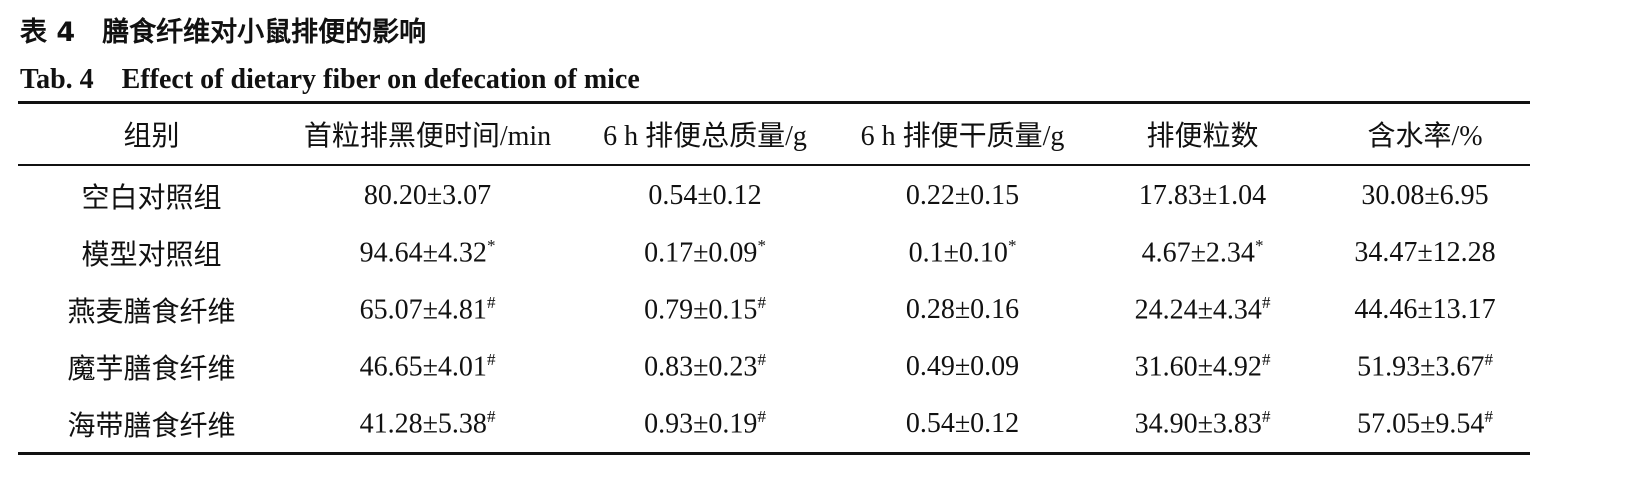 The image size is (1632, 498). What do you see at coordinates (151, 136) in the screenshot?
I see `header-cell: 组别` at bounding box center [151, 136].